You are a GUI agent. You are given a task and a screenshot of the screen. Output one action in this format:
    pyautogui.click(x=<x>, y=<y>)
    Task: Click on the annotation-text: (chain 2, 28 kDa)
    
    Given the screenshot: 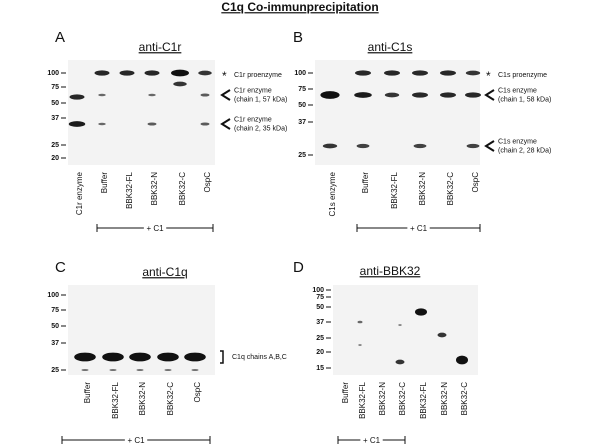 What is the action you would take?
    pyautogui.click(x=524, y=150)
    